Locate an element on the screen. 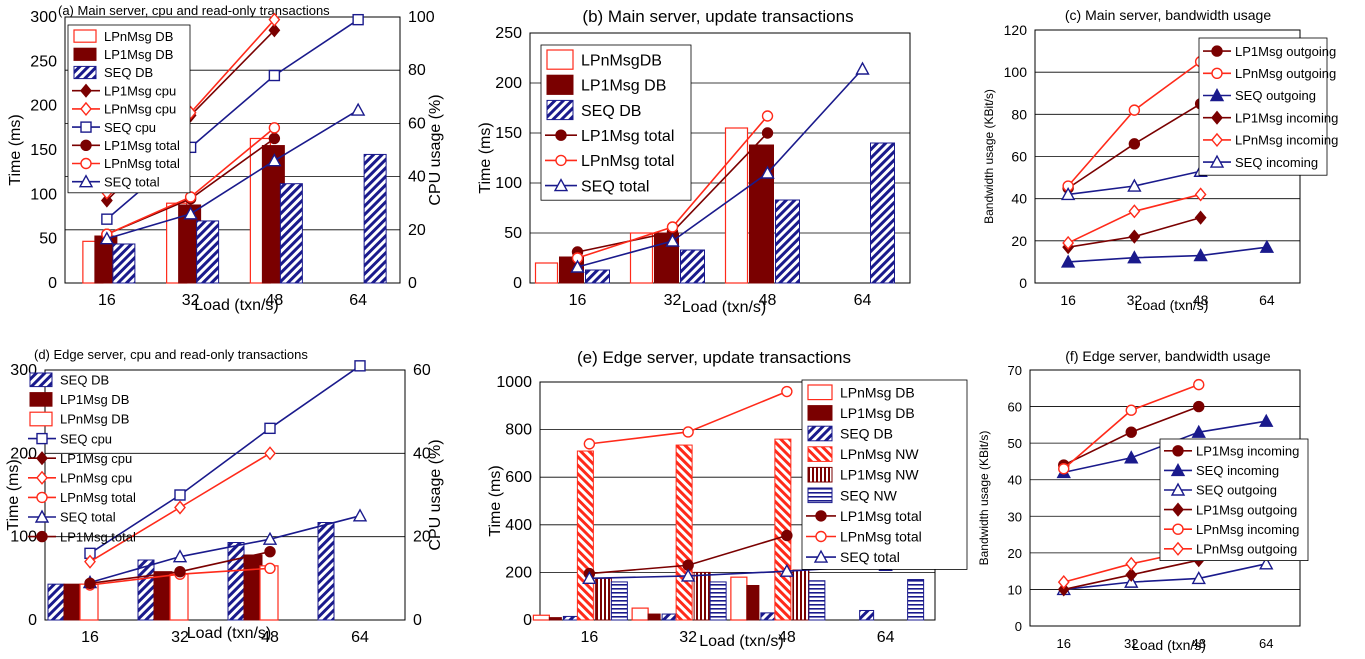 The image size is (1365, 659). x-axis-label: Load (txn/s) is located at coordinates (741, 641).